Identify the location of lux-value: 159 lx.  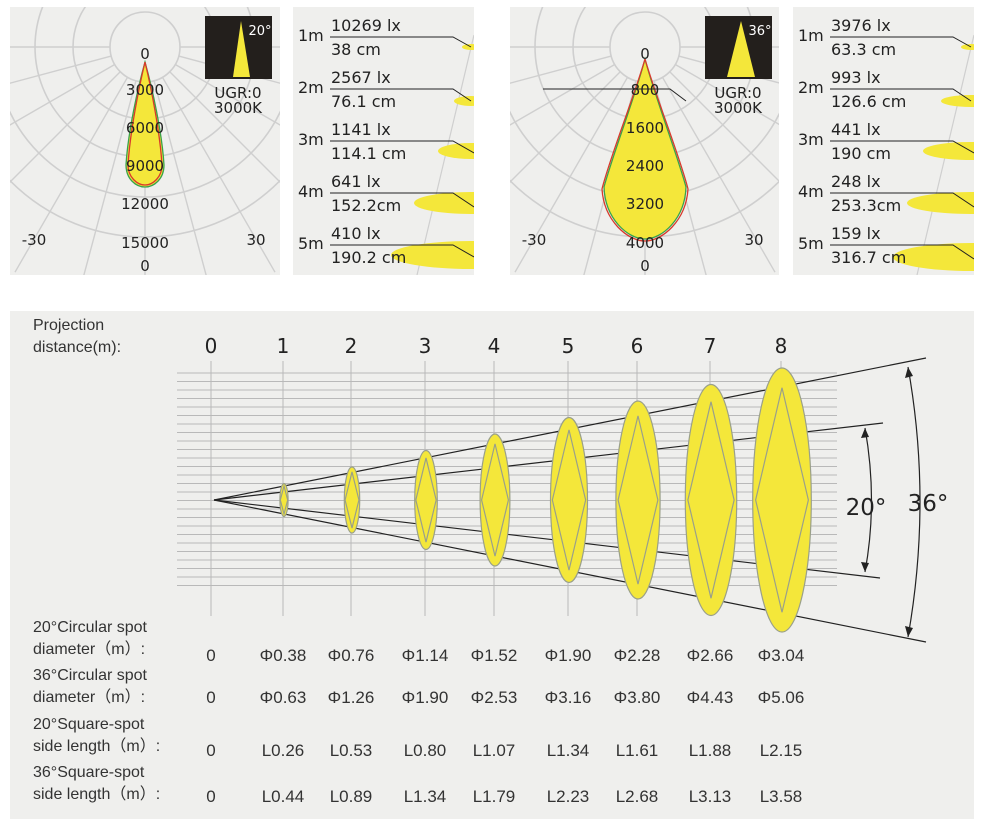
(856, 233).